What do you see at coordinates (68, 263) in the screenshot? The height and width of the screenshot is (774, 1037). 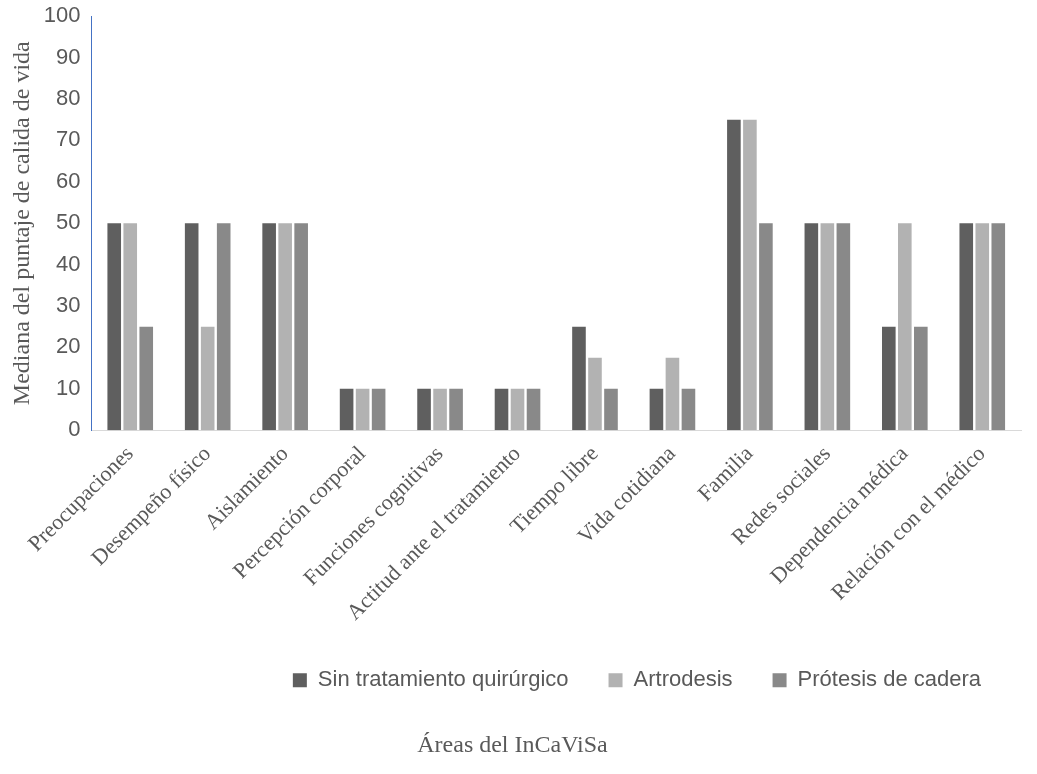 I see `y-tick-label: 40` at bounding box center [68, 263].